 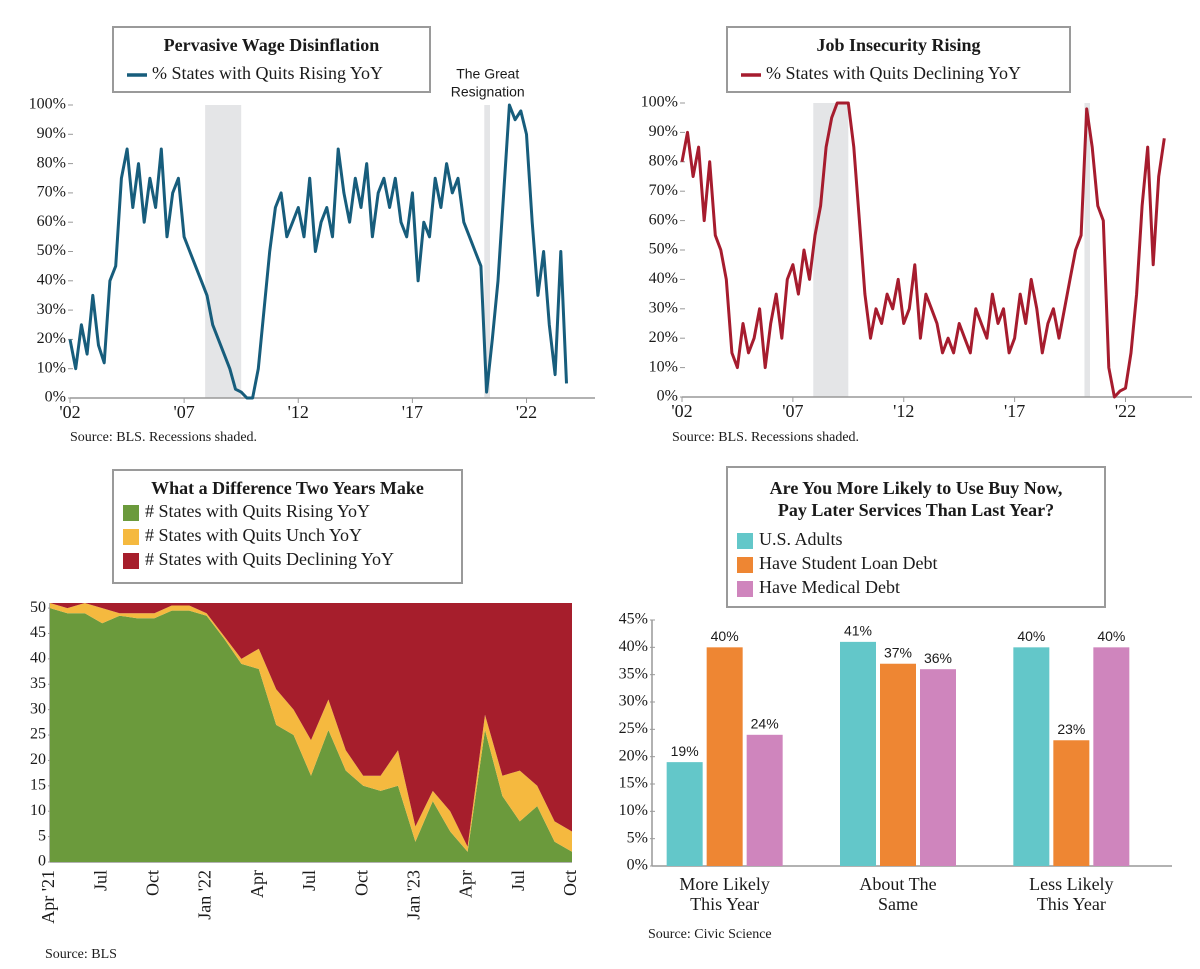 I want to click on chart-title: Job Insecurity Rising, so click(x=898, y=45).